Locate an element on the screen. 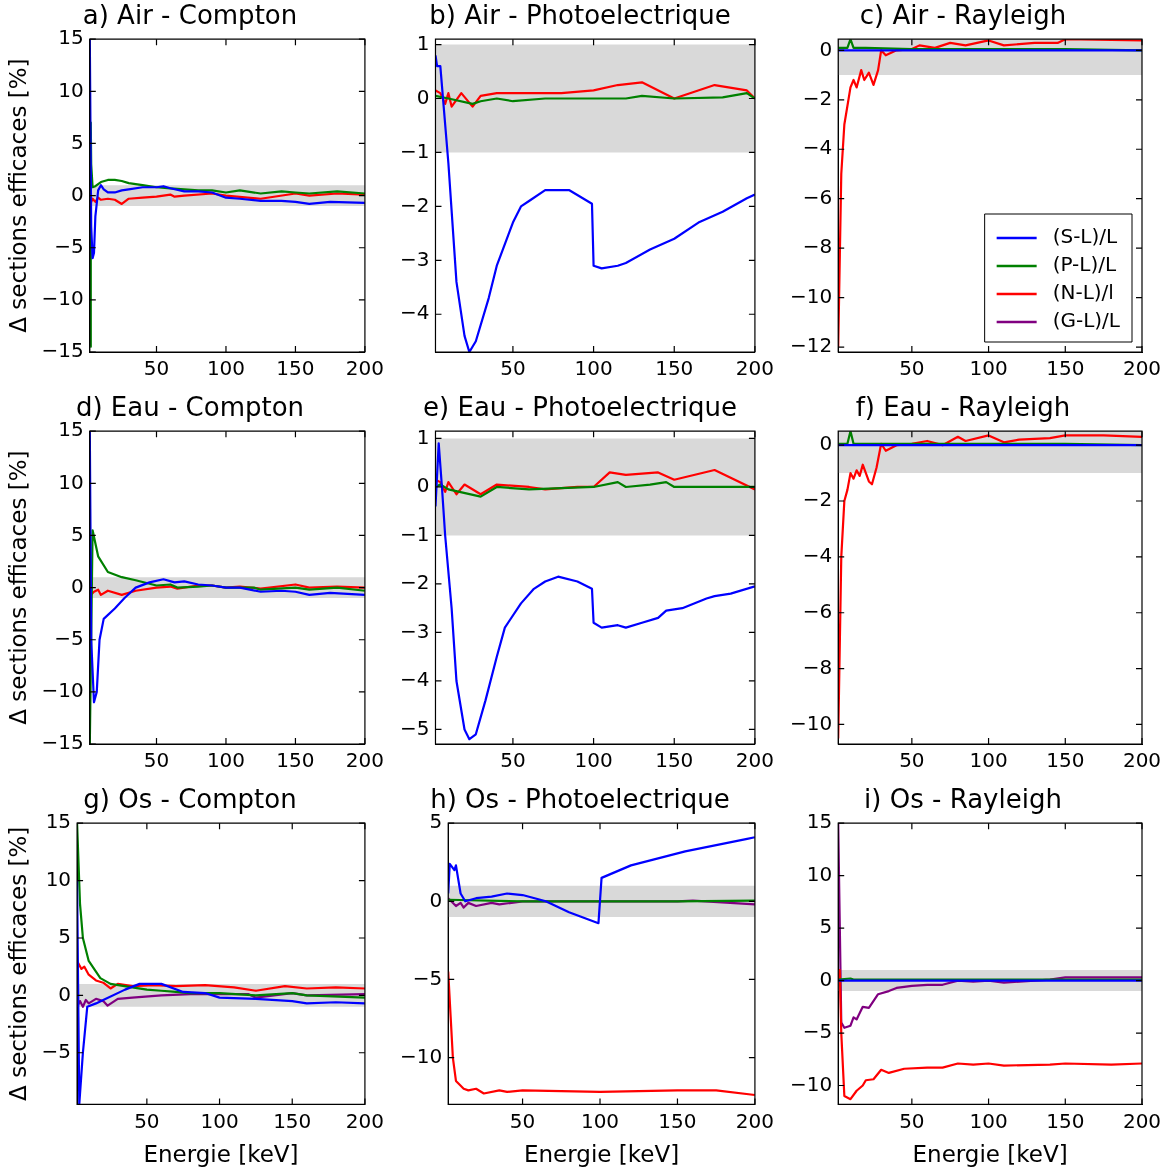 The image size is (1172, 1176). legend-label: (G-L)/L is located at coordinates (1086, 320).